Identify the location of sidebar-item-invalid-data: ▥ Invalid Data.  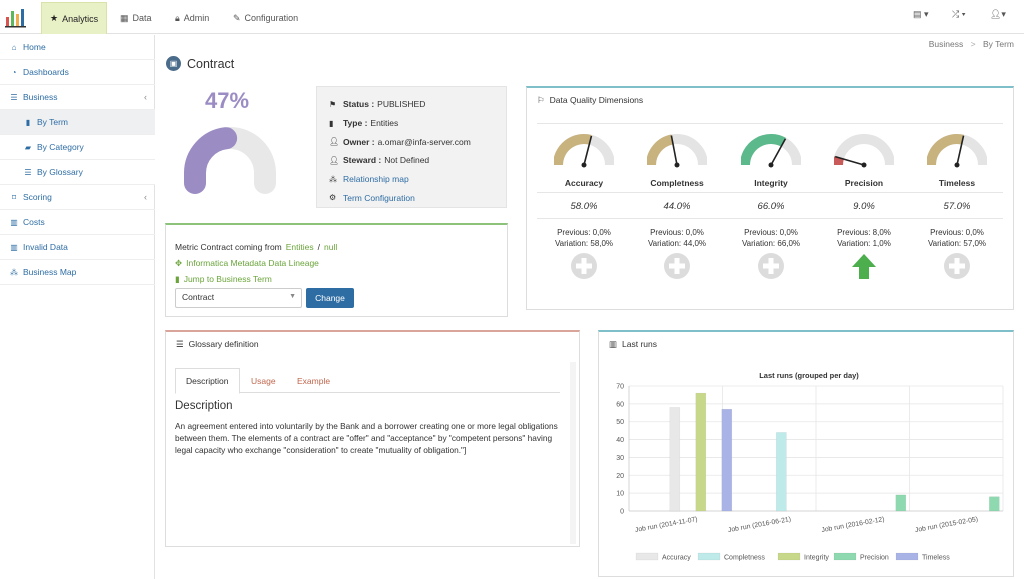
(77, 247).